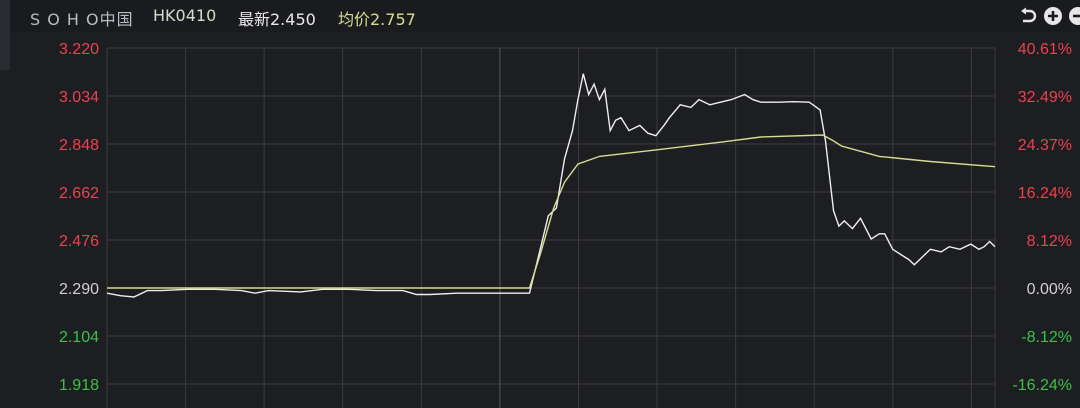  I want to click on right-tick-label: 40.61%, so click(1045, 49).